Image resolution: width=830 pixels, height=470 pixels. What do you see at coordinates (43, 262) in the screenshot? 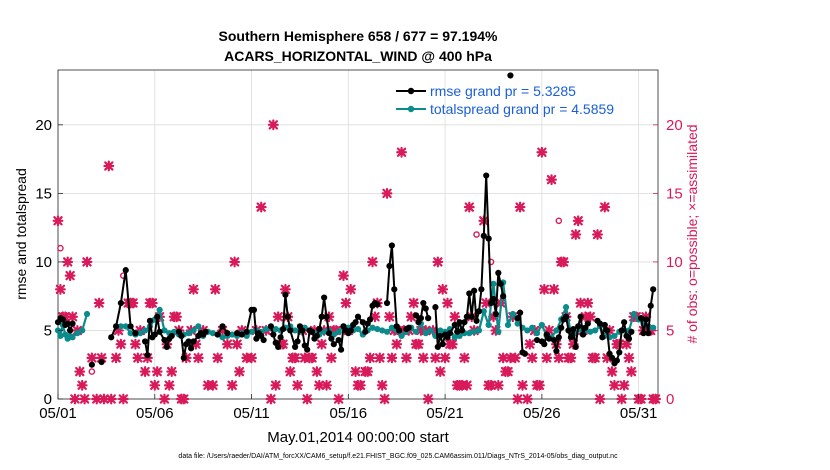
I see `y-left-tick-label: 10` at bounding box center [43, 262].